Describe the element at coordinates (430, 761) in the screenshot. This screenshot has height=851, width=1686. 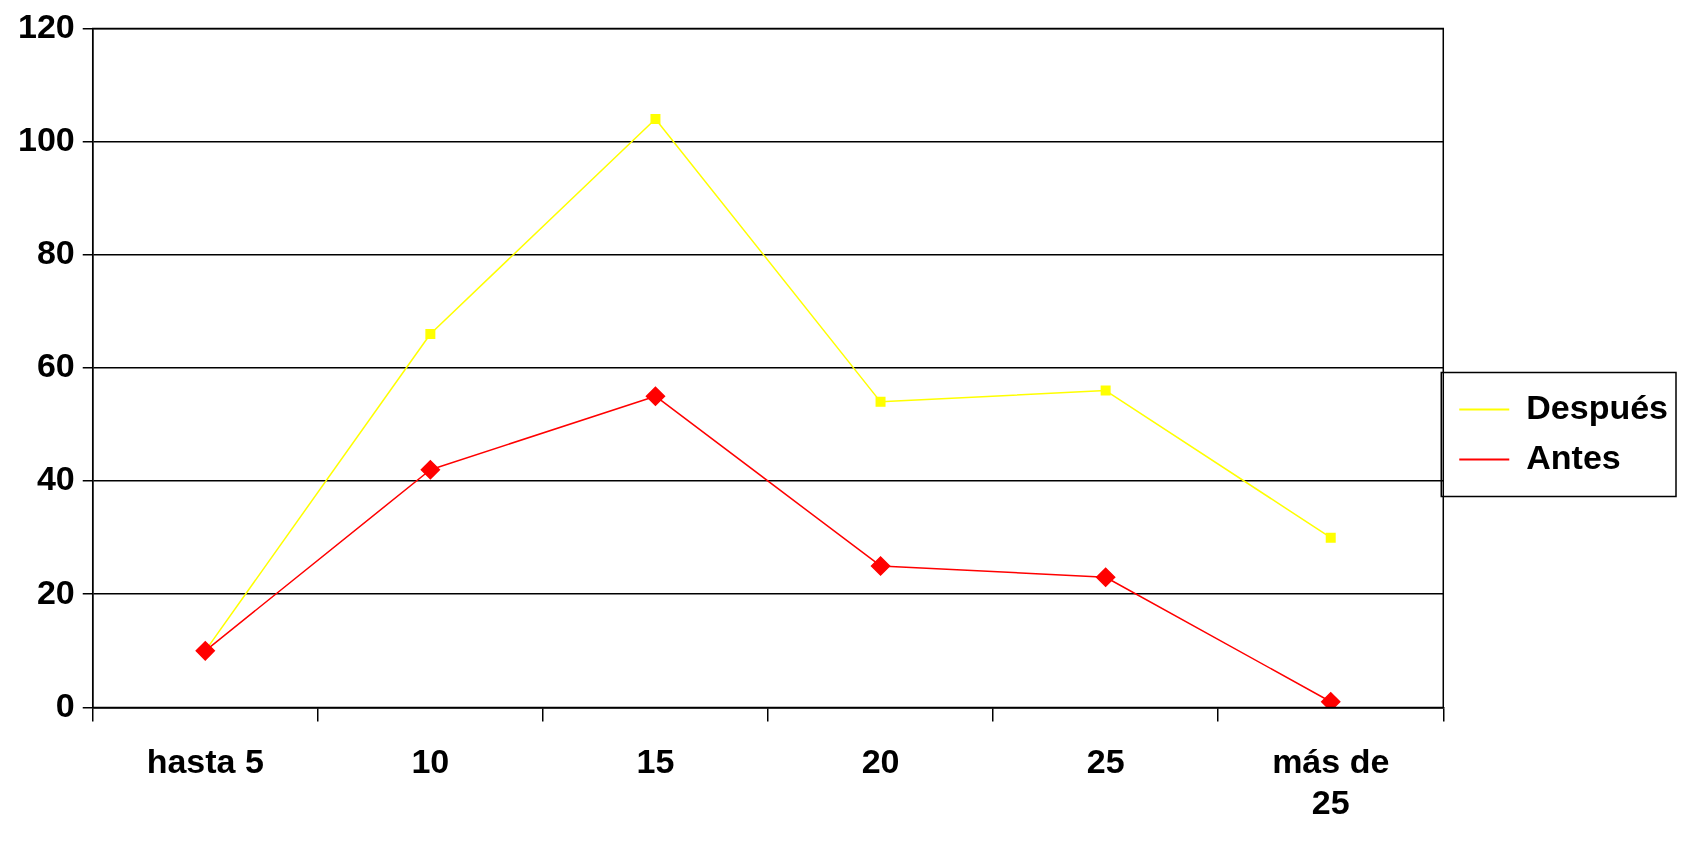
I see `x-tick-label: 10` at that location.